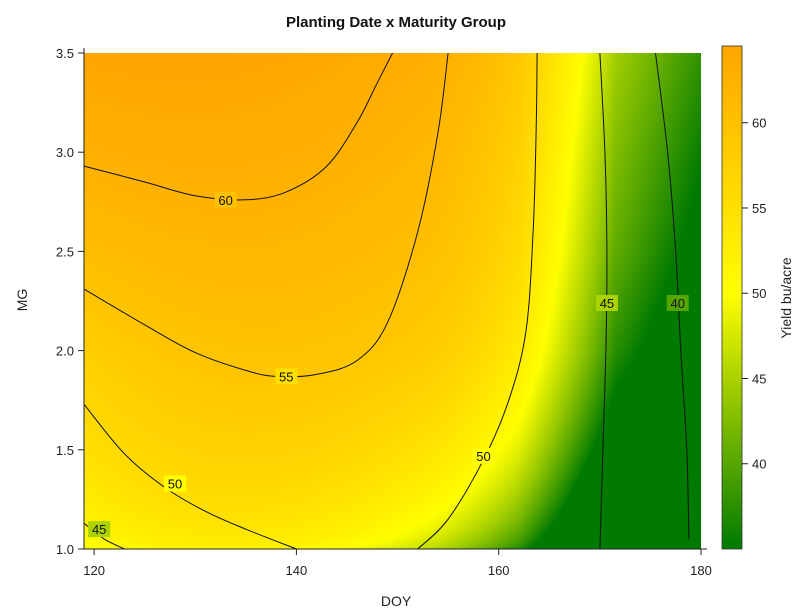 Image resolution: width=804 pixels, height=616 pixels. I want to click on colorbar: 40 45 50 55 60 Yield bu/acre, so click(757, 297).